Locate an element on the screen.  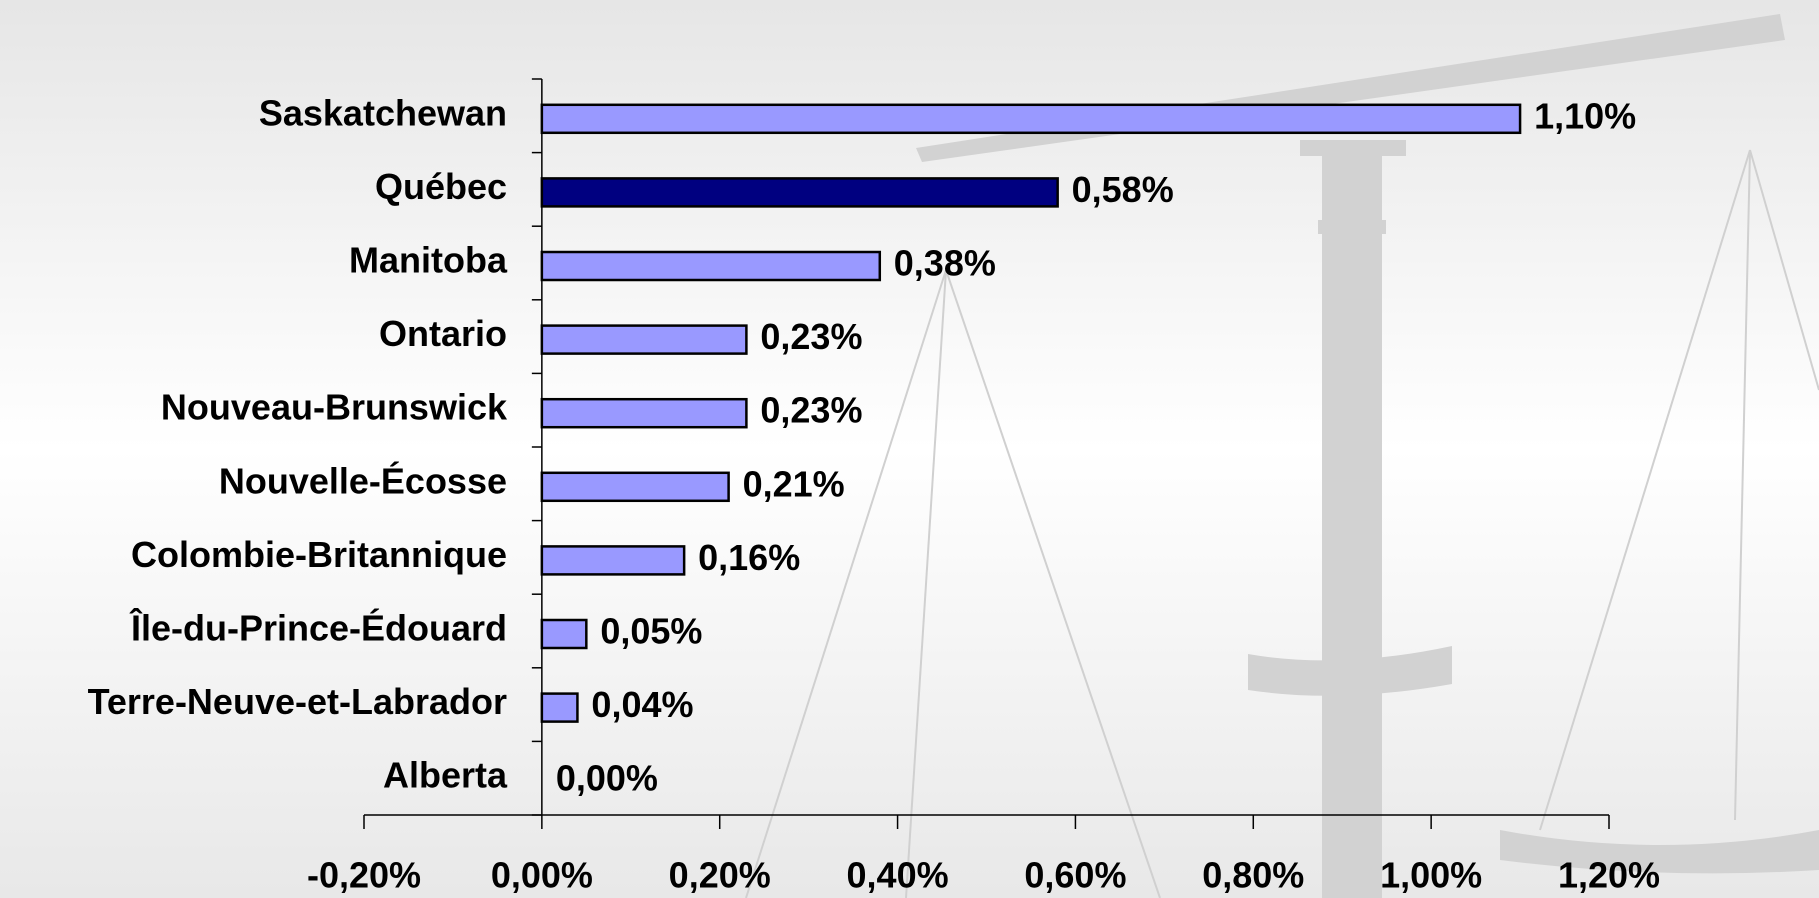
x-tick-label: 1,20% is located at coordinates (1609, 875).